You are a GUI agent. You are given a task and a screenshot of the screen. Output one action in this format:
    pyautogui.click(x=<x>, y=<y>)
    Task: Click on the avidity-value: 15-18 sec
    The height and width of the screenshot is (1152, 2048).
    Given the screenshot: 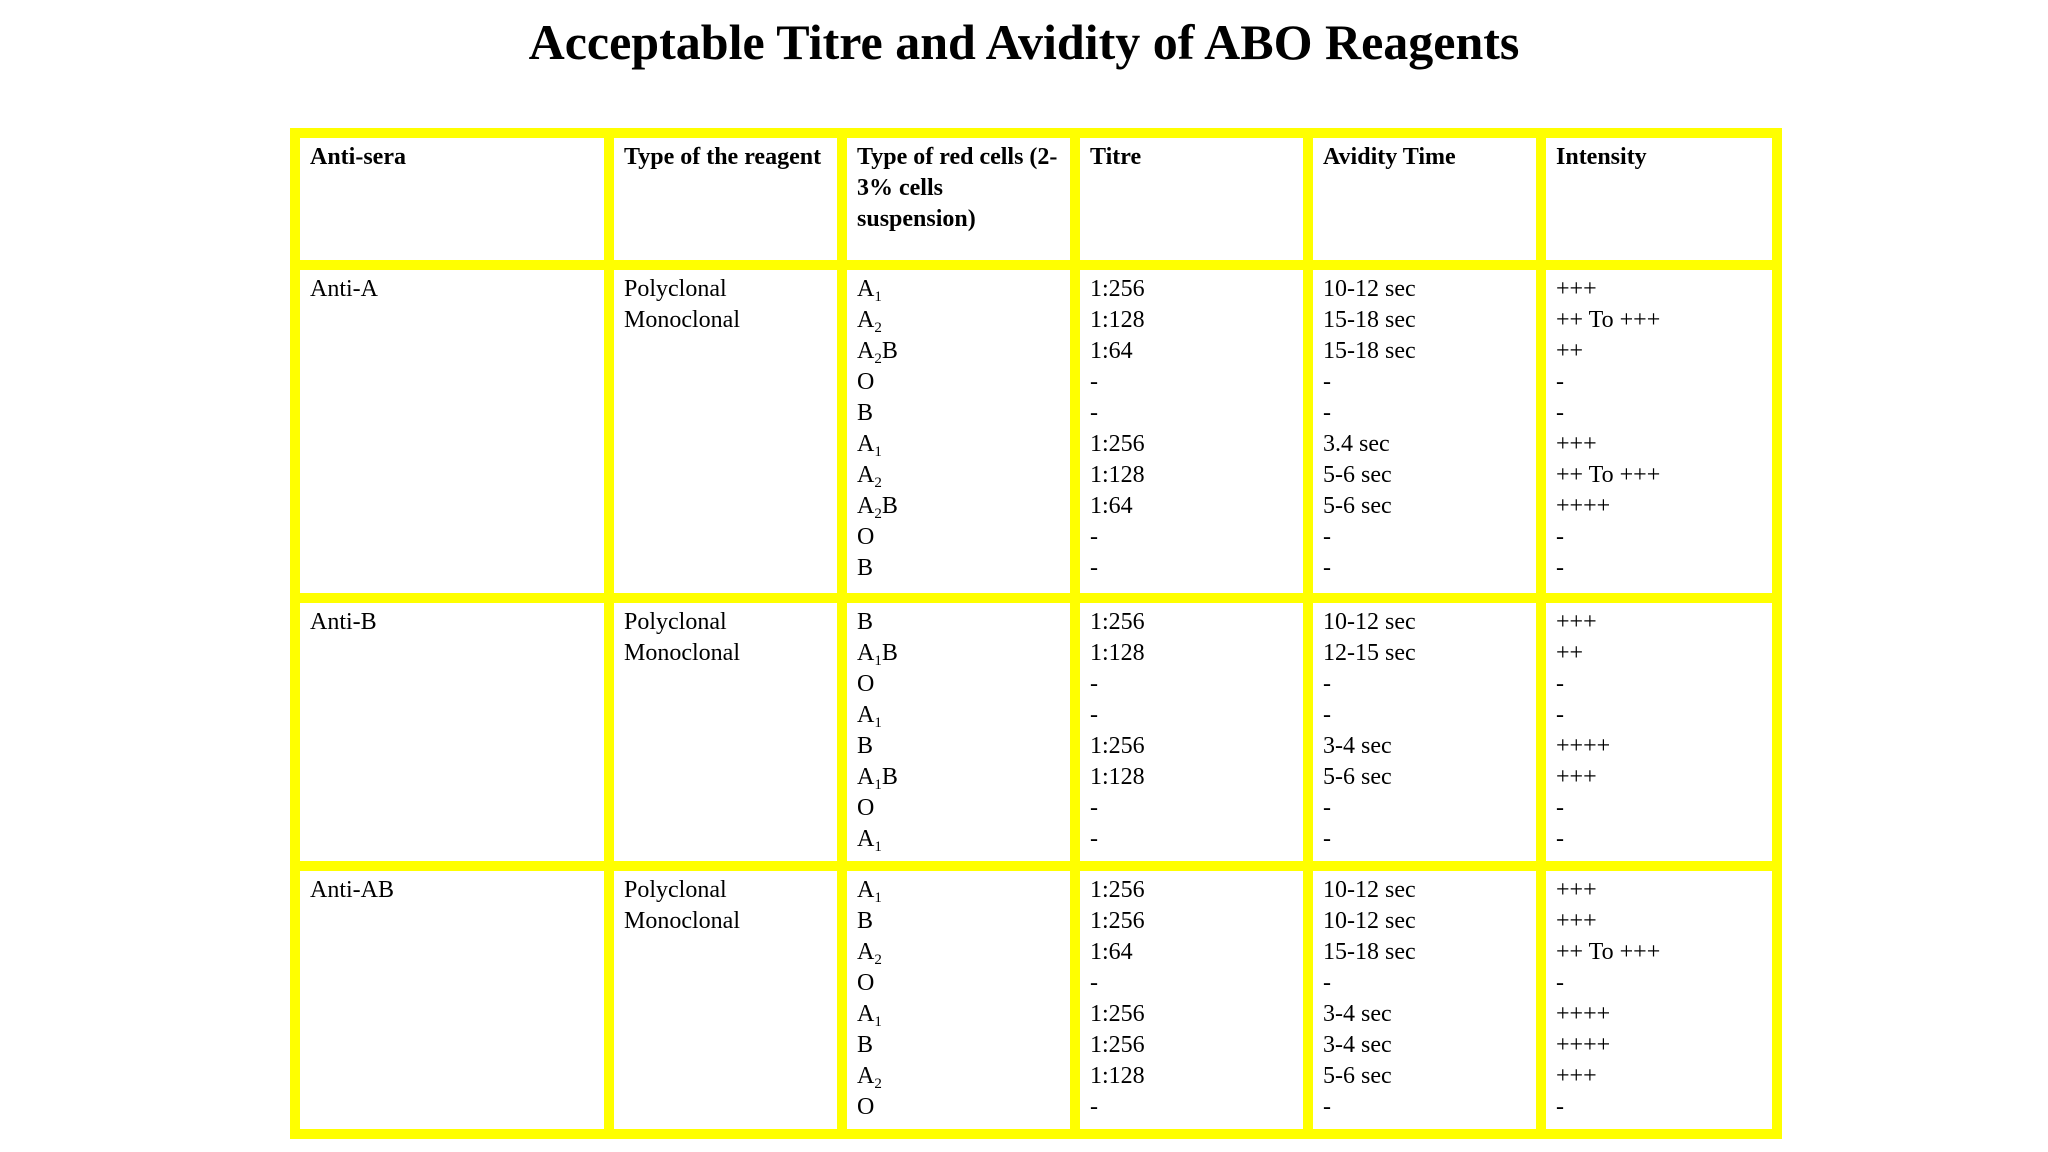 What is the action you would take?
    pyautogui.click(x=1369, y=952)
    